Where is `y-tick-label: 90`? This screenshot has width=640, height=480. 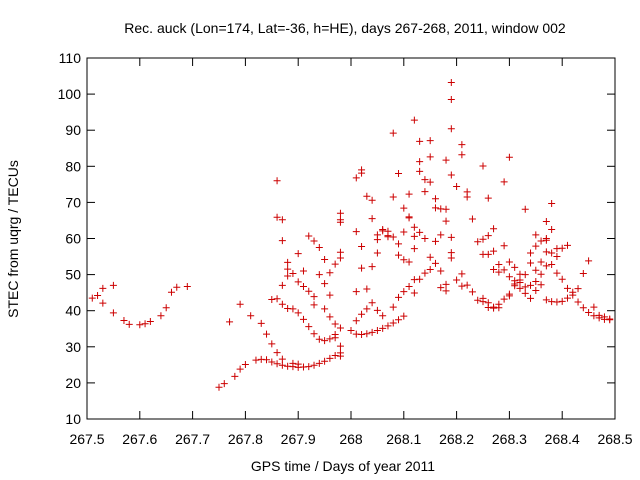
y-tick-label: 90 is located at coordinates (73, 130).